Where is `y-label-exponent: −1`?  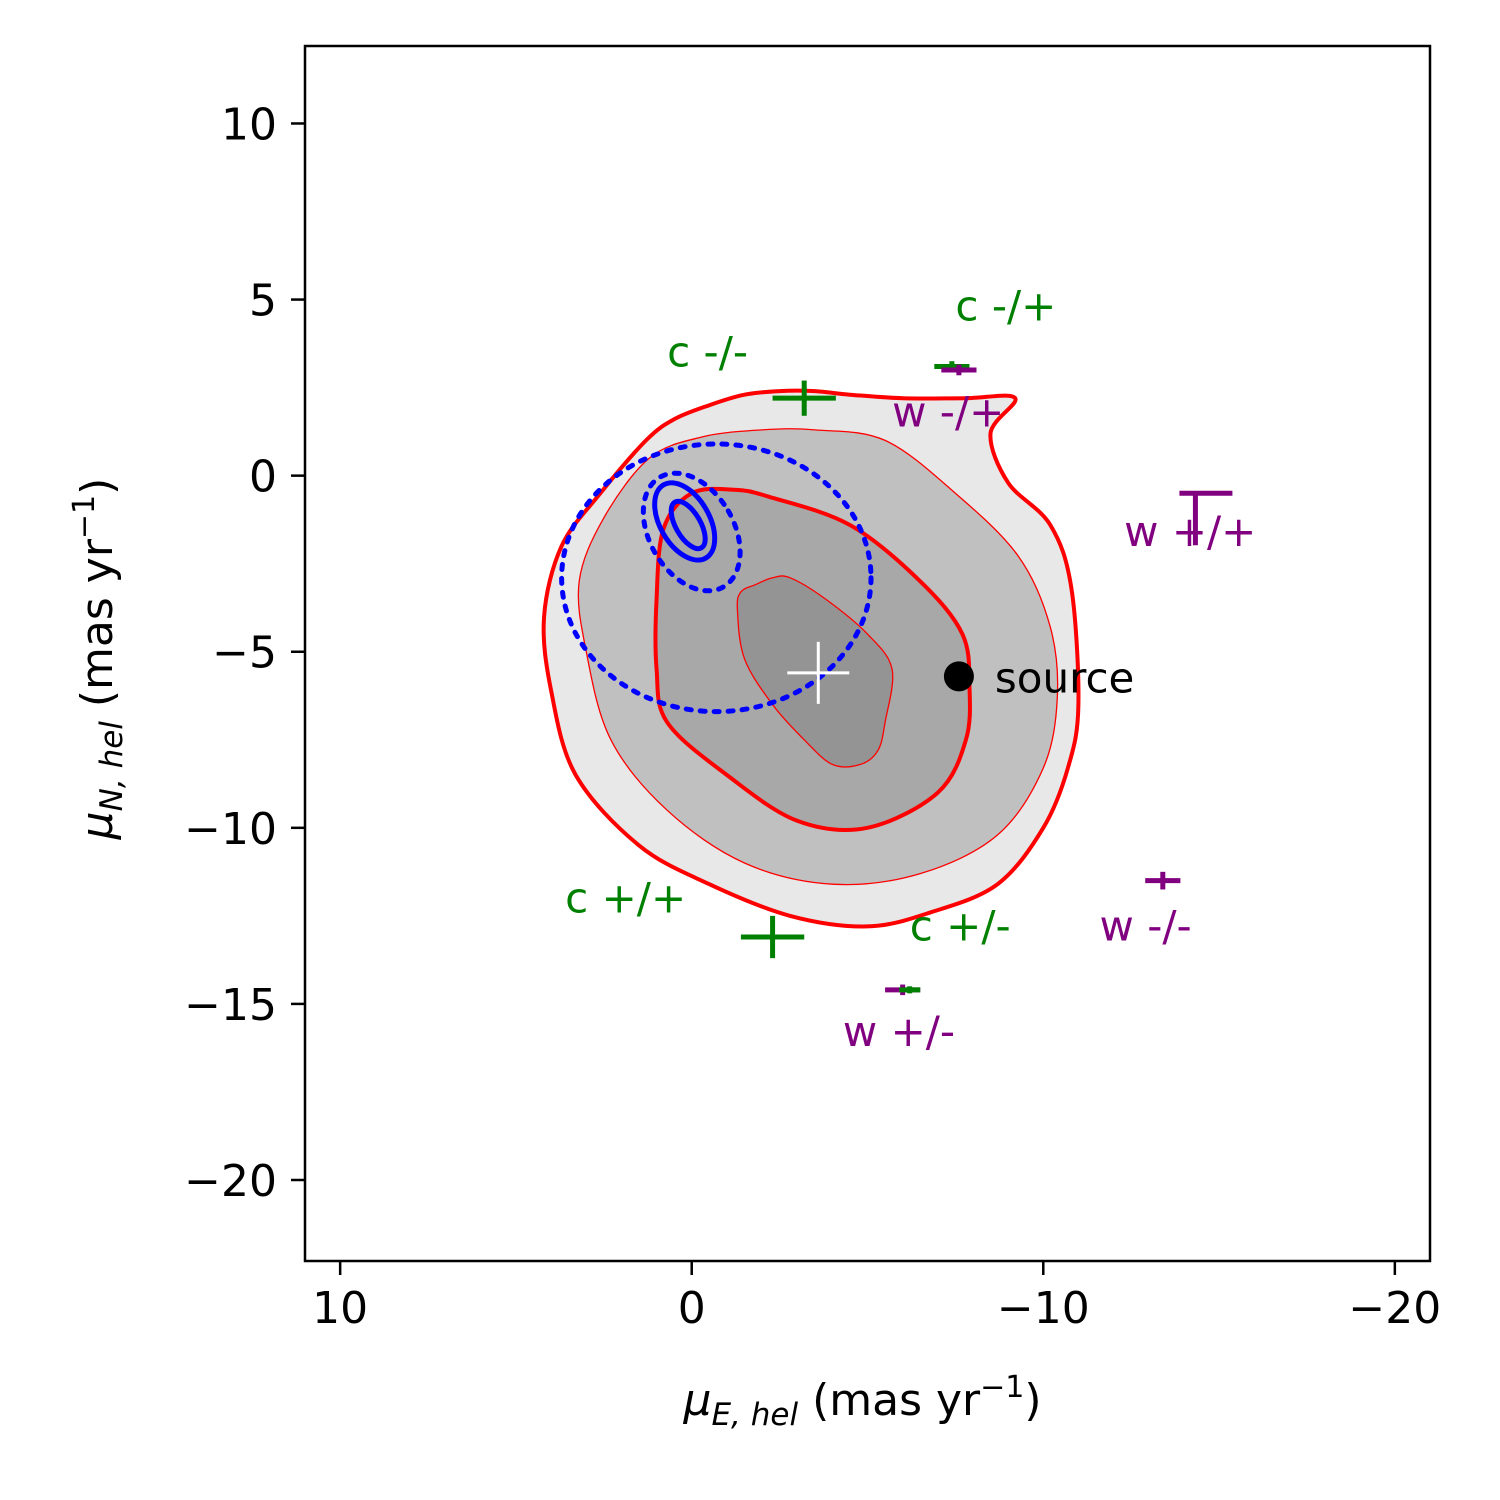 y-label-exponent: −1 is located at coordinates (84, 517).